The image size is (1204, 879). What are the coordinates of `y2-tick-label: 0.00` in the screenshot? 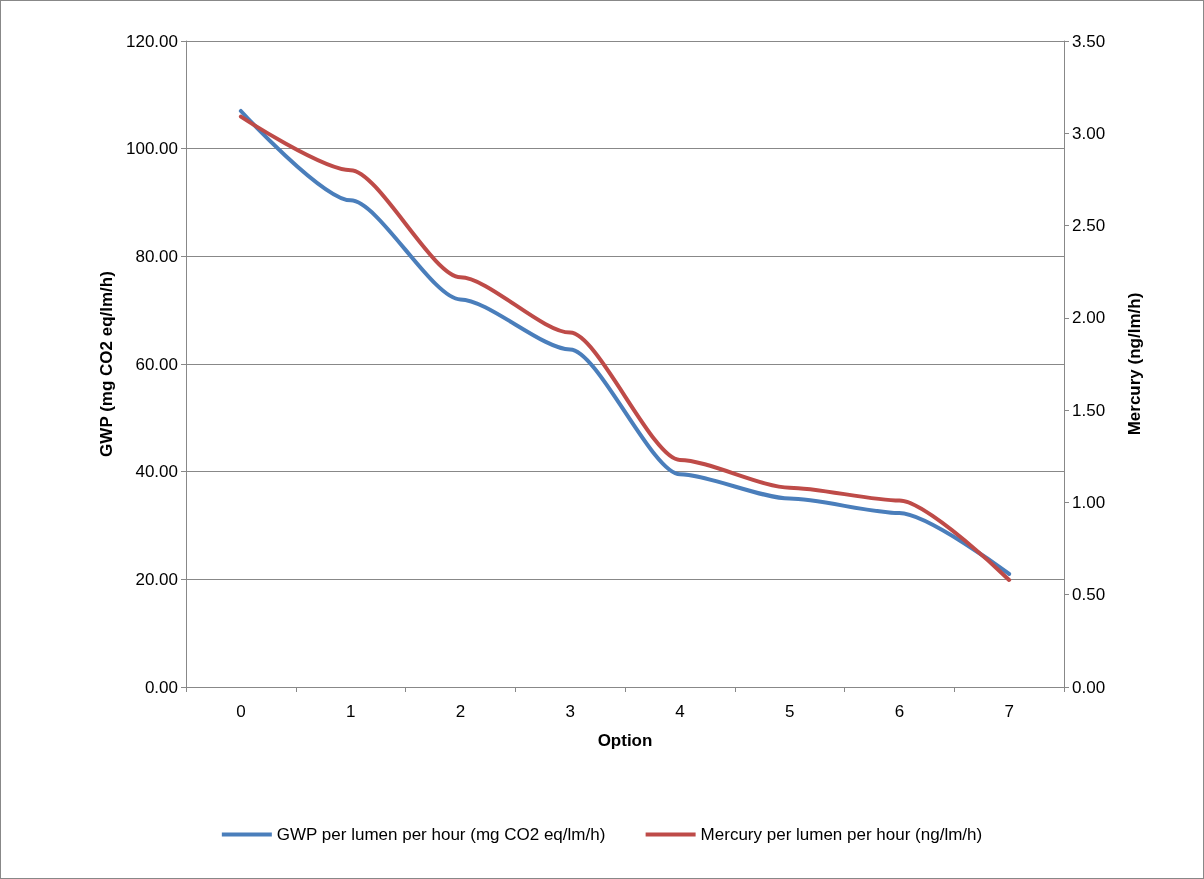 It's located at (1089, 687).